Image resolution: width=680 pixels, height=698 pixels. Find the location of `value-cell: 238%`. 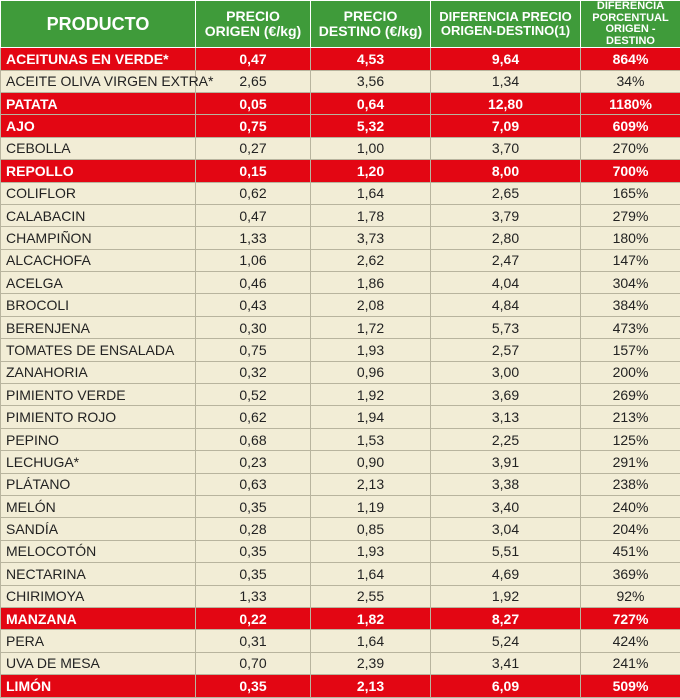

value-cell: 238% is located at coordinates (630, 484).